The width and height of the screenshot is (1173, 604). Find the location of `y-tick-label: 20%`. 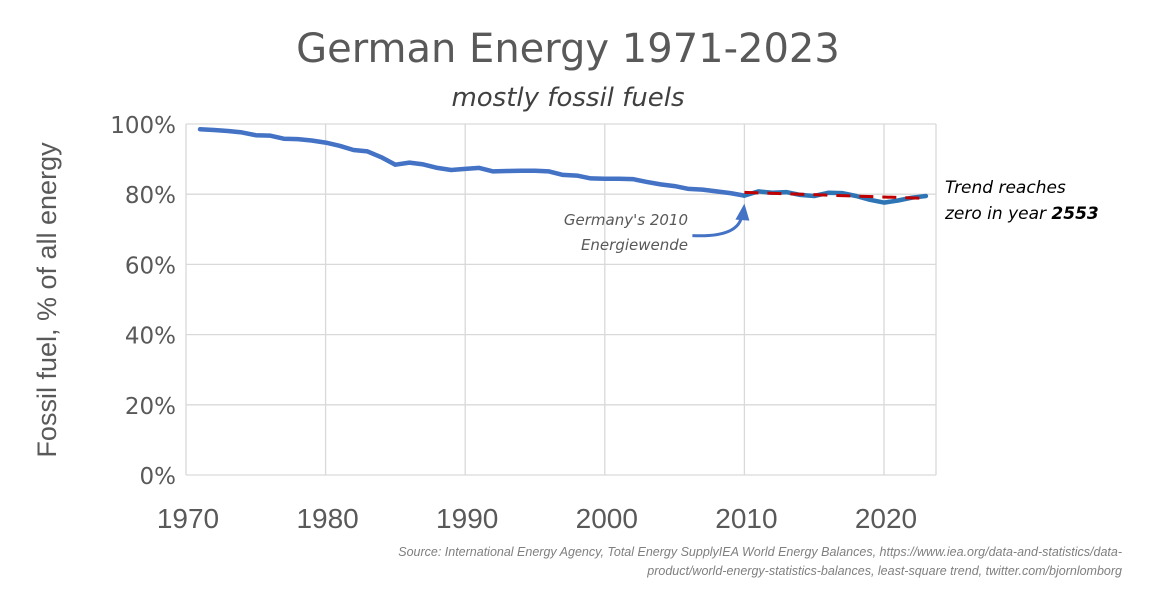

y-tick-label: 20% is located at coordinates (150, 407).